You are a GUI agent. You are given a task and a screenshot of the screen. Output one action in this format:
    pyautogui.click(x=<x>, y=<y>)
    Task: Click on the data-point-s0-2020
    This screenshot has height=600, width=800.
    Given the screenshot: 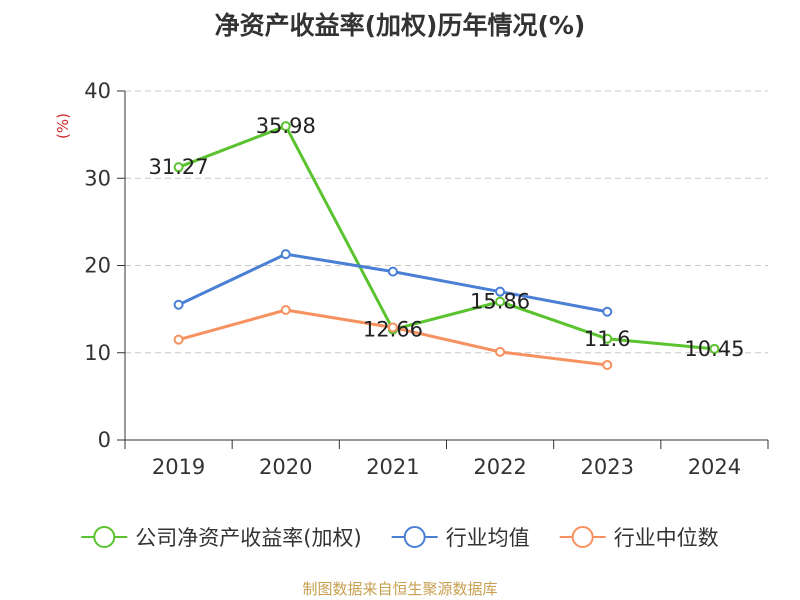 What is the action you would take?
    pyautogui.click(x=285, y=126)
    